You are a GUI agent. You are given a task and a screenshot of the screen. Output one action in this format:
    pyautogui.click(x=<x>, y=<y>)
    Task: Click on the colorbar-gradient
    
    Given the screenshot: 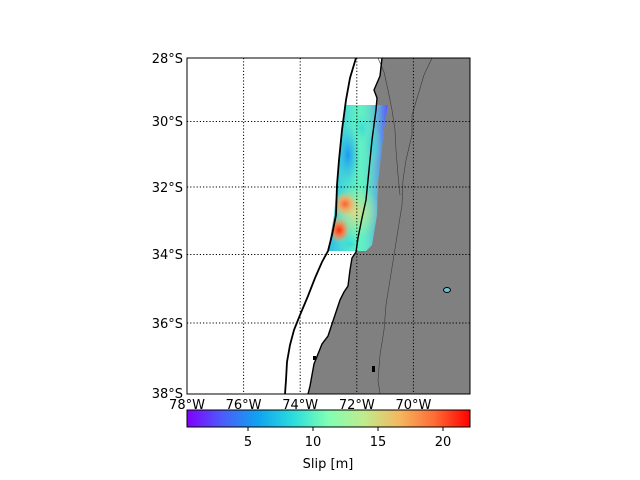 What is the action you would take?
    pyautogui.click(x=328, y=418)
    